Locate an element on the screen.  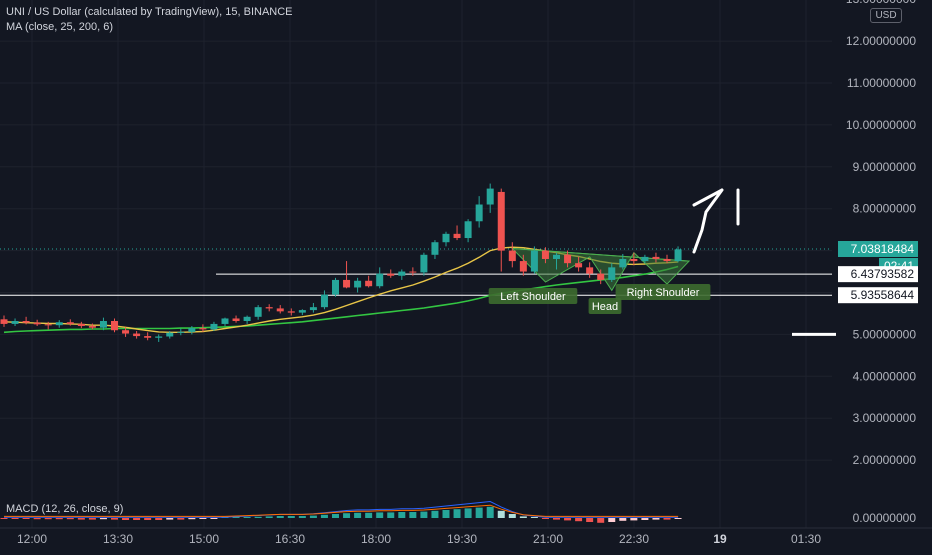
level-price-value: 5.93558644 is located at coordinates (883, 295).